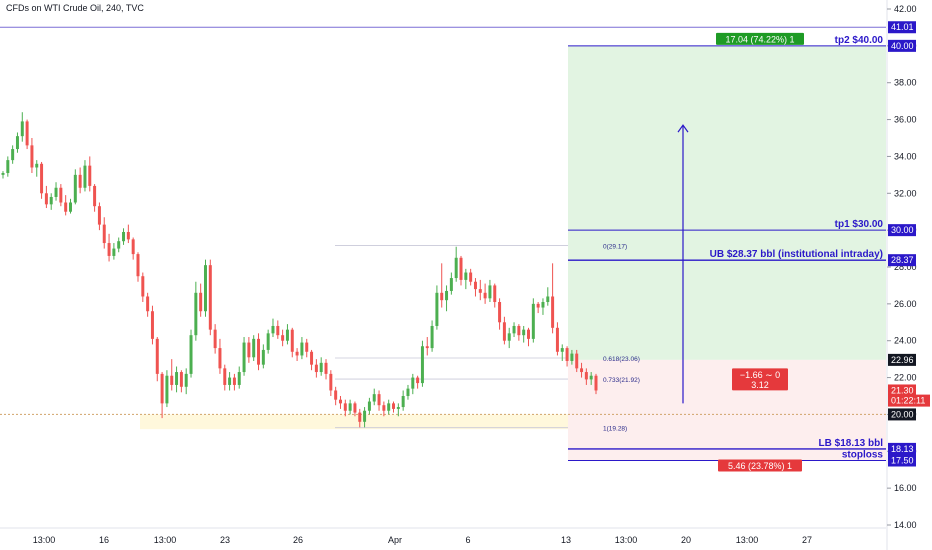  What do you see at coordinates (905, 156) in the screenshot?
I see `y-tick-label: 34.00` at bounding box center [905, 156].